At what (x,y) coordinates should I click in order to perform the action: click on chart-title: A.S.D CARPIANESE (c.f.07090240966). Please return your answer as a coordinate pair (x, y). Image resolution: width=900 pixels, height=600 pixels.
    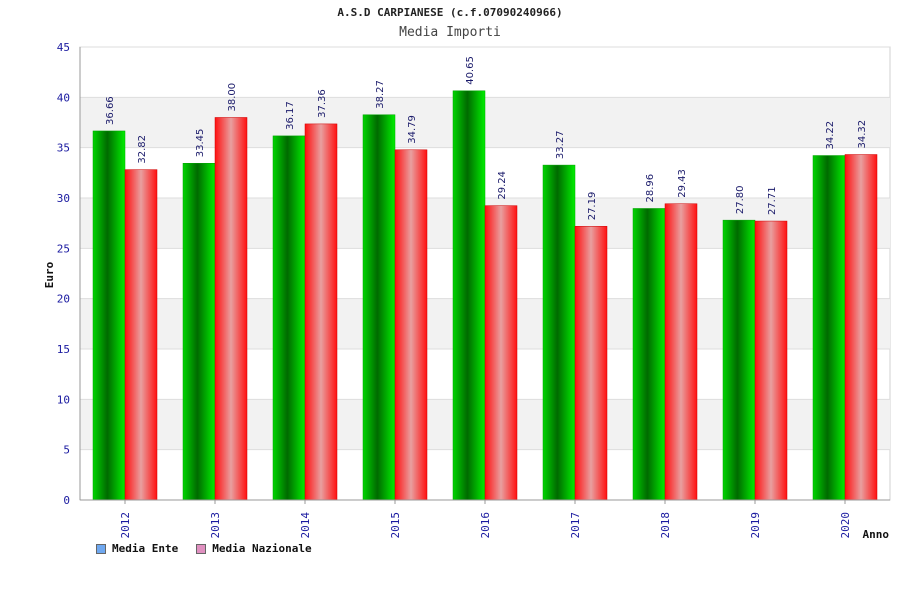
    Looking at the image, I should click on (450, 12).